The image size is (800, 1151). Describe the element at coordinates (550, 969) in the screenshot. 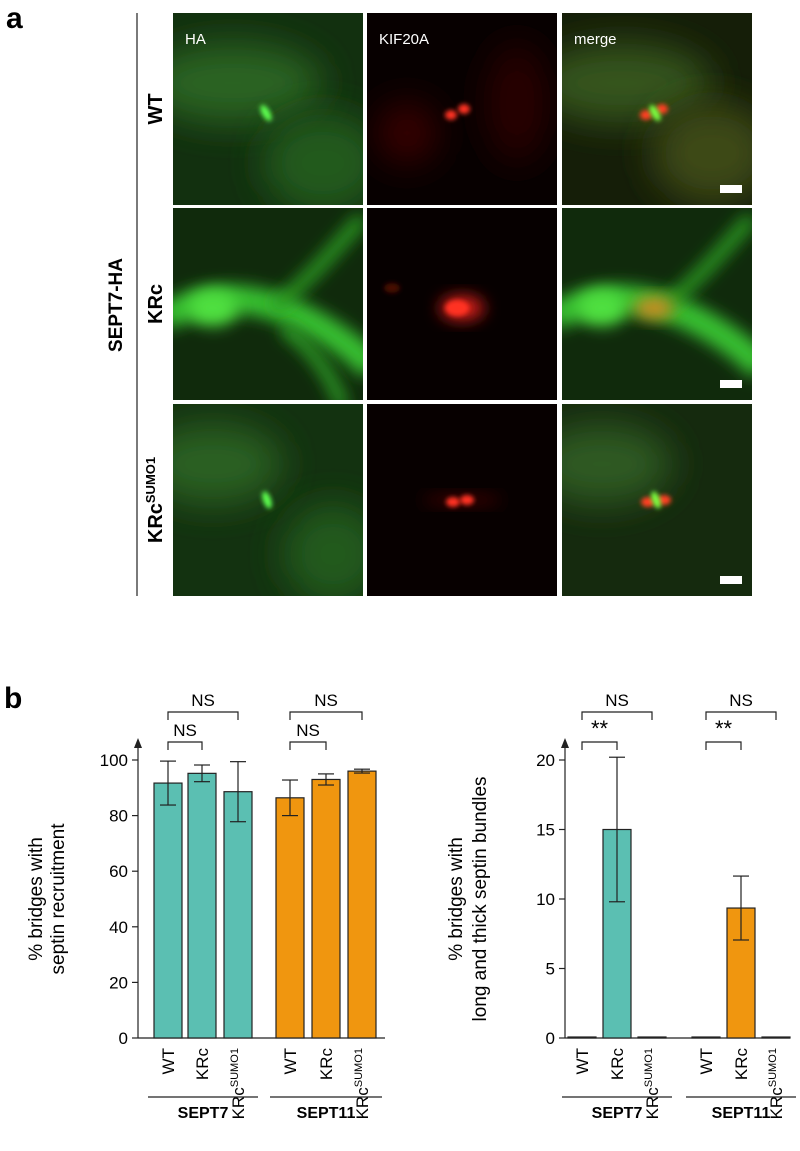

I see `y-tick-label: 5` at that location.